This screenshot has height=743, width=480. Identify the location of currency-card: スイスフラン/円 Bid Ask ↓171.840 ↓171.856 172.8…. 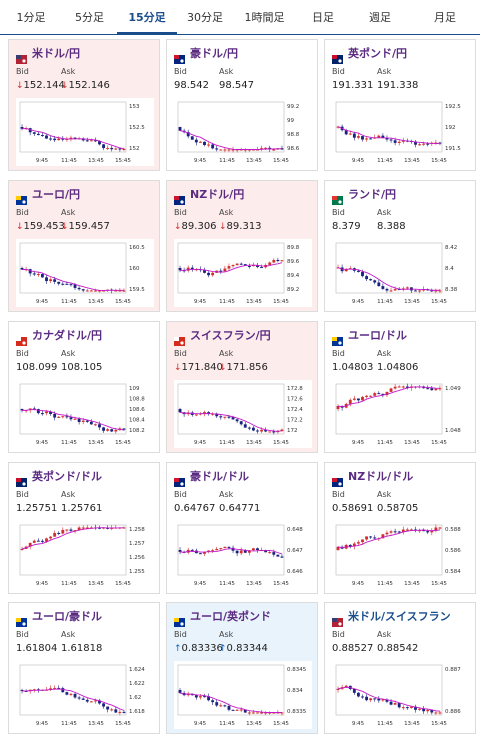
(242, 387).